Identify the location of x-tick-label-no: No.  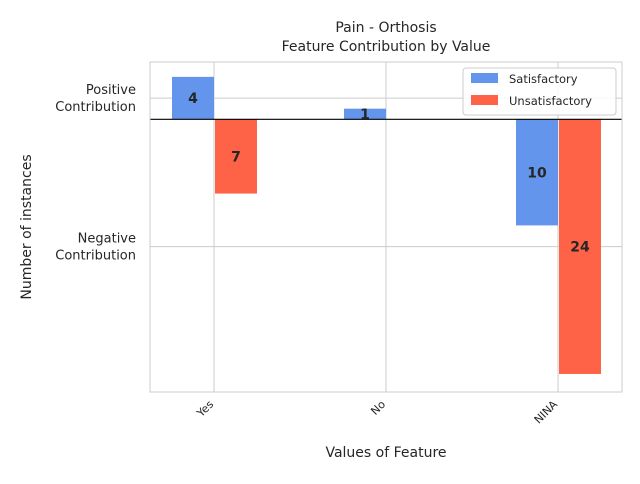
(378, 408).